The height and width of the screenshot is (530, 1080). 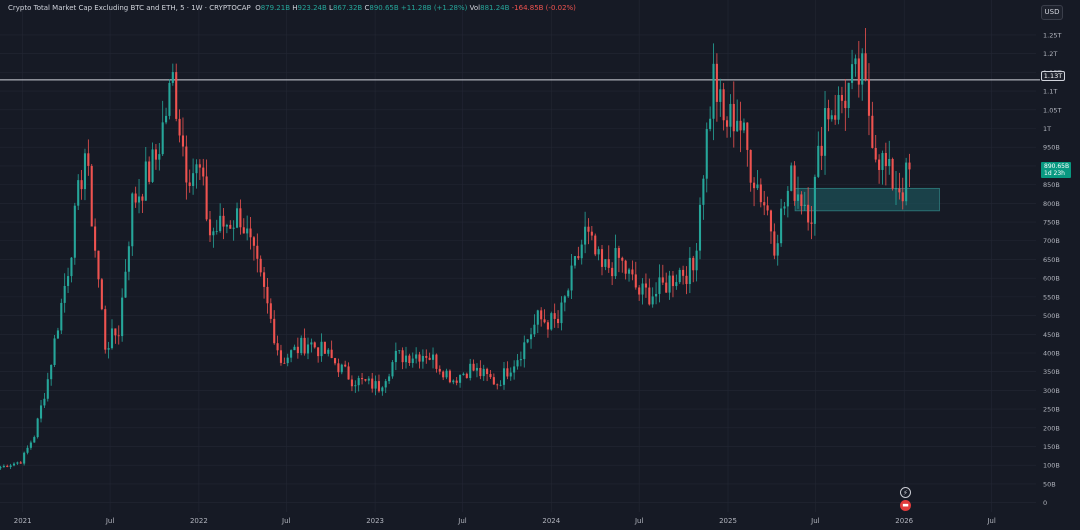 I want to click on y-tick-label: 450B, so click(x=1051, y=335).